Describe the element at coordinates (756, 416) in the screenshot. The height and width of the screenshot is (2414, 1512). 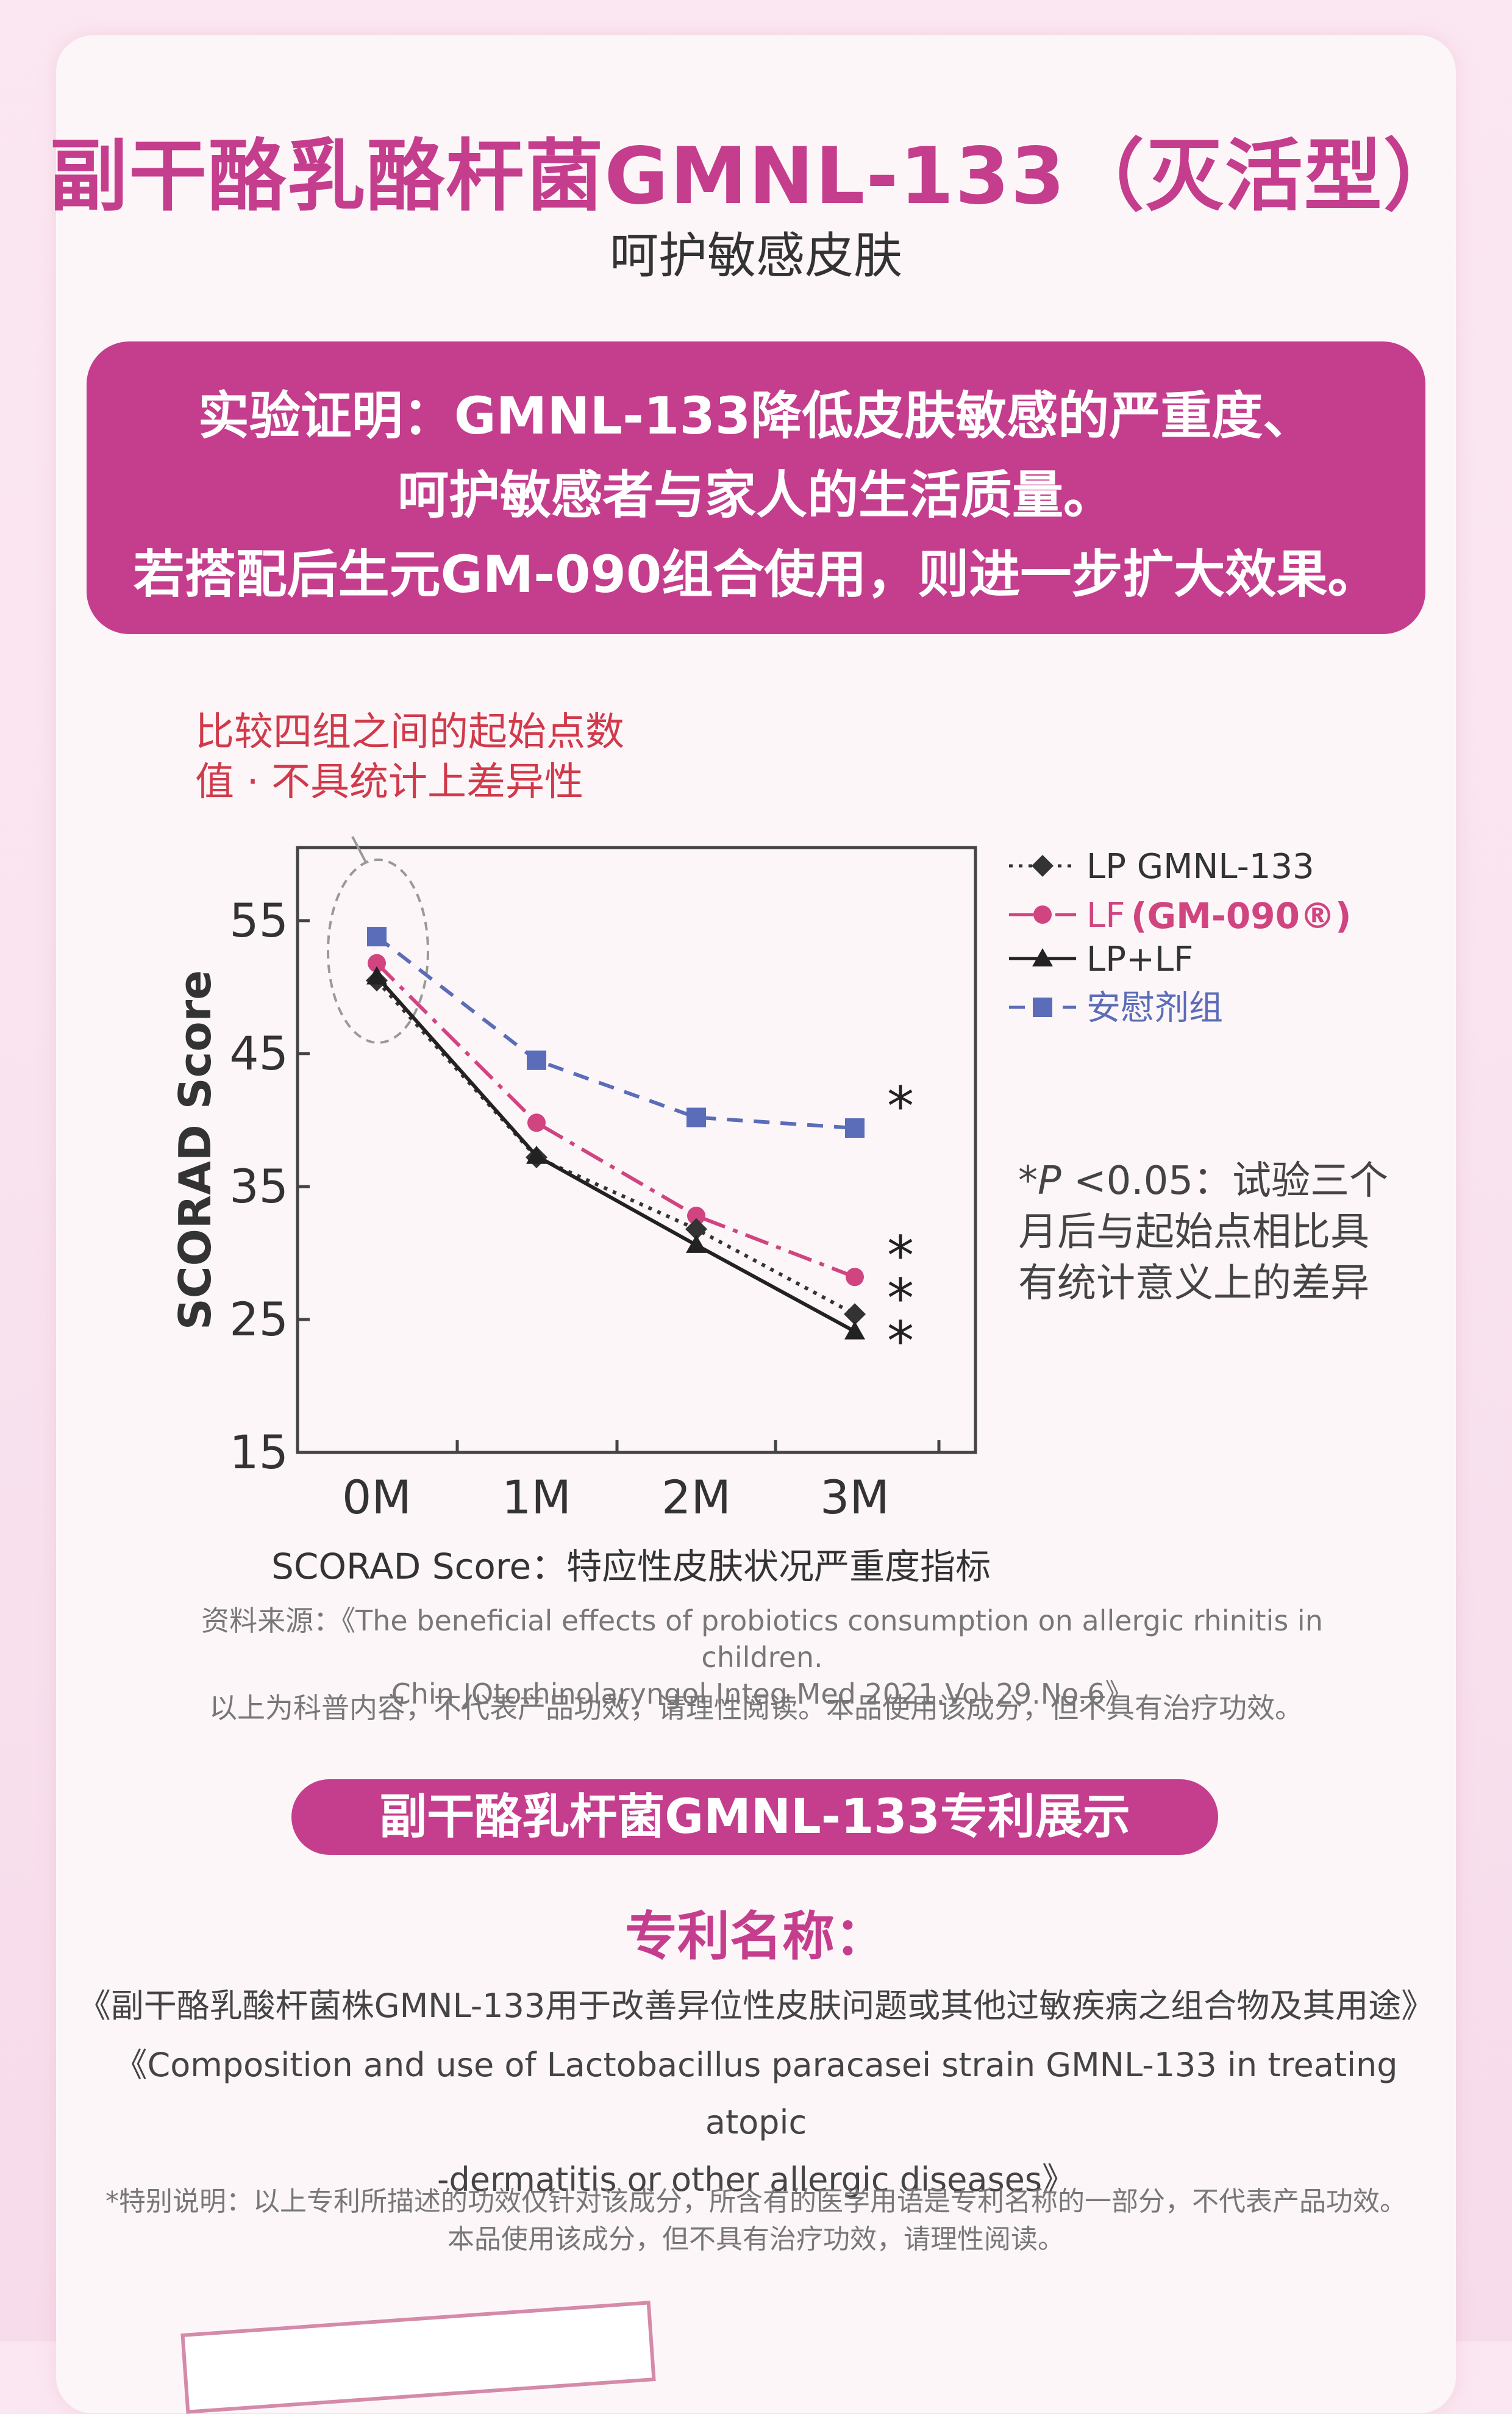
I see `claim-line-1: 实验证明：GMNL-133降低皮肤敏感的严重度、` at that location.